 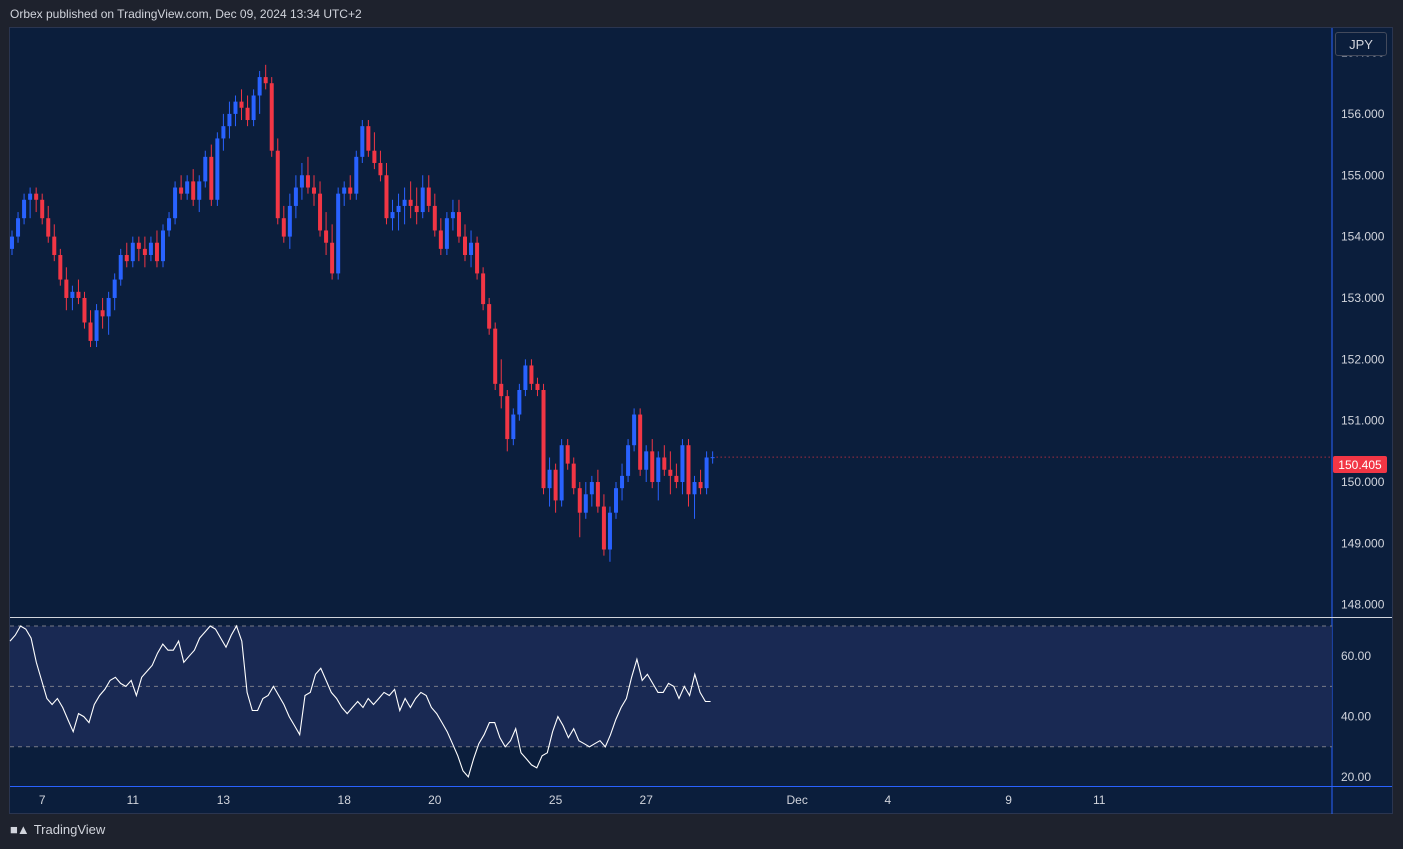 What do you see at coordinates (1356, 777) in the screenshot?
I see `rsi-tick-label: 20.00` at bounding box center [1356, 777].